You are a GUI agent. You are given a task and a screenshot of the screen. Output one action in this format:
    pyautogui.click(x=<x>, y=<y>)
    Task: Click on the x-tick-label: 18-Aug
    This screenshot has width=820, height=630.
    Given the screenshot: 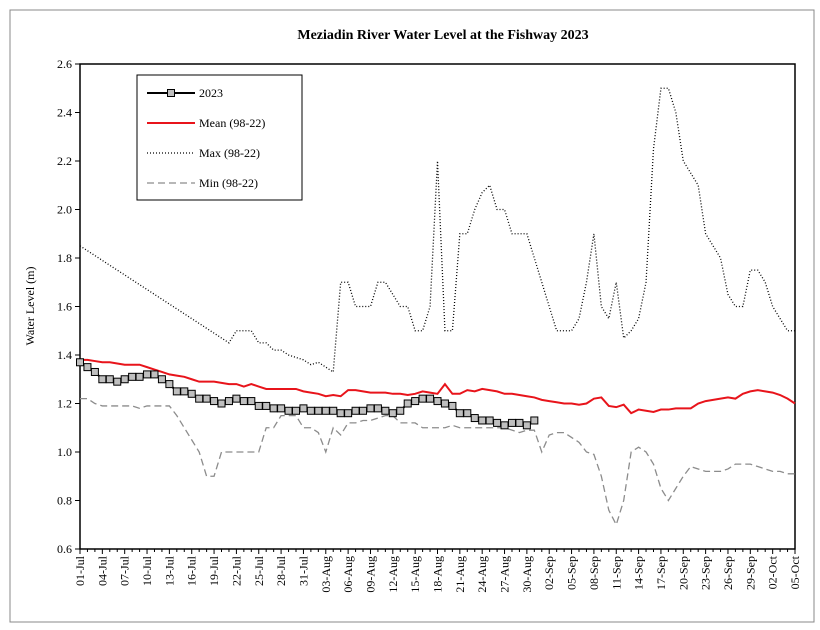 What is the action you would take?
    pyautogui.click(x=438, y=574)
    